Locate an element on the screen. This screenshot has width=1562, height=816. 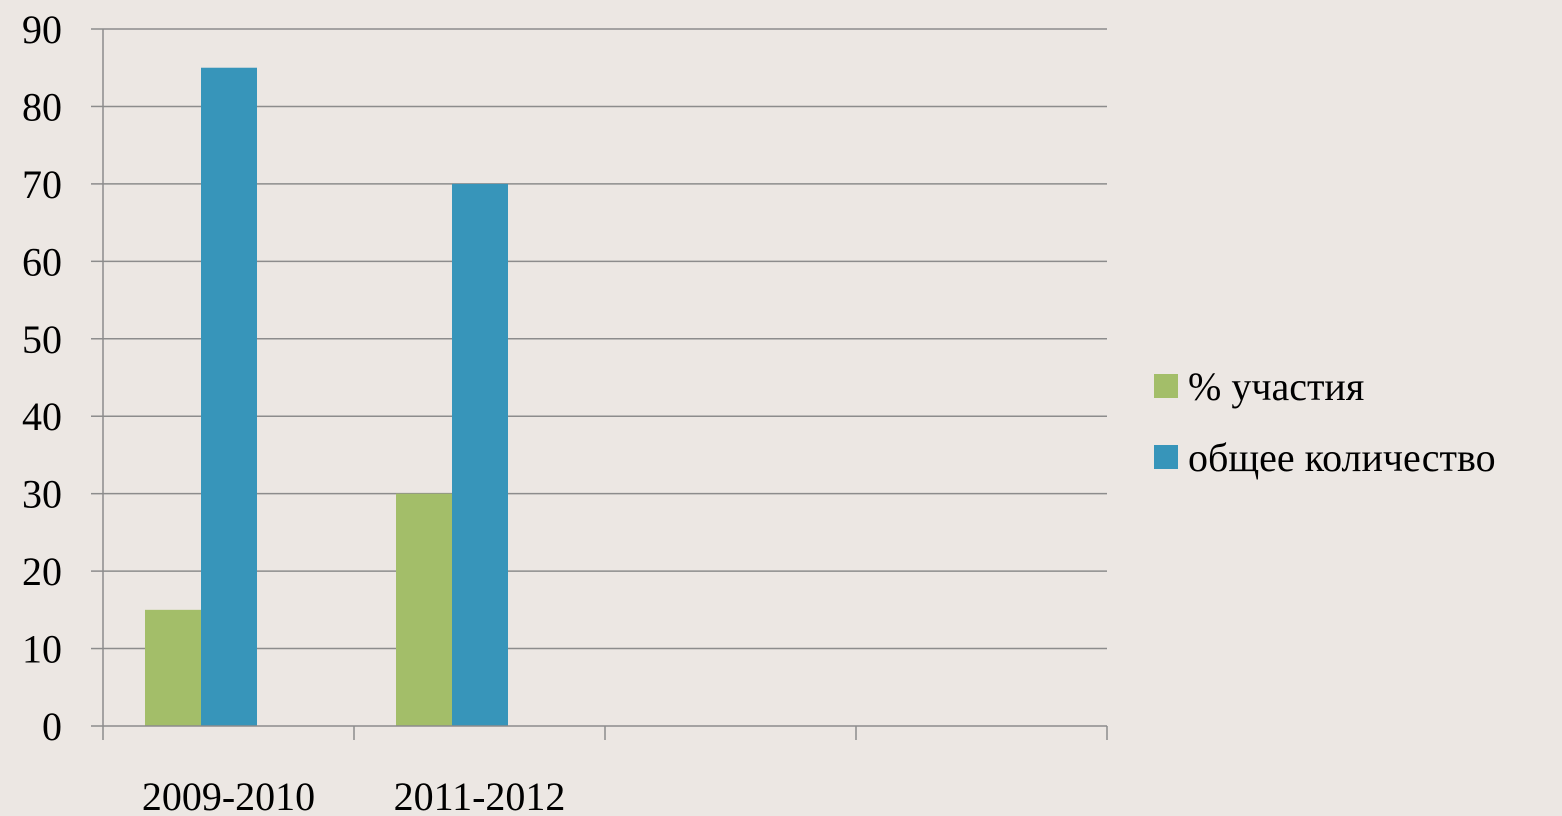
y-tick-labels: 0 10 20 30 40 50 60 70 80 90 is located at coordinates (42, 378).